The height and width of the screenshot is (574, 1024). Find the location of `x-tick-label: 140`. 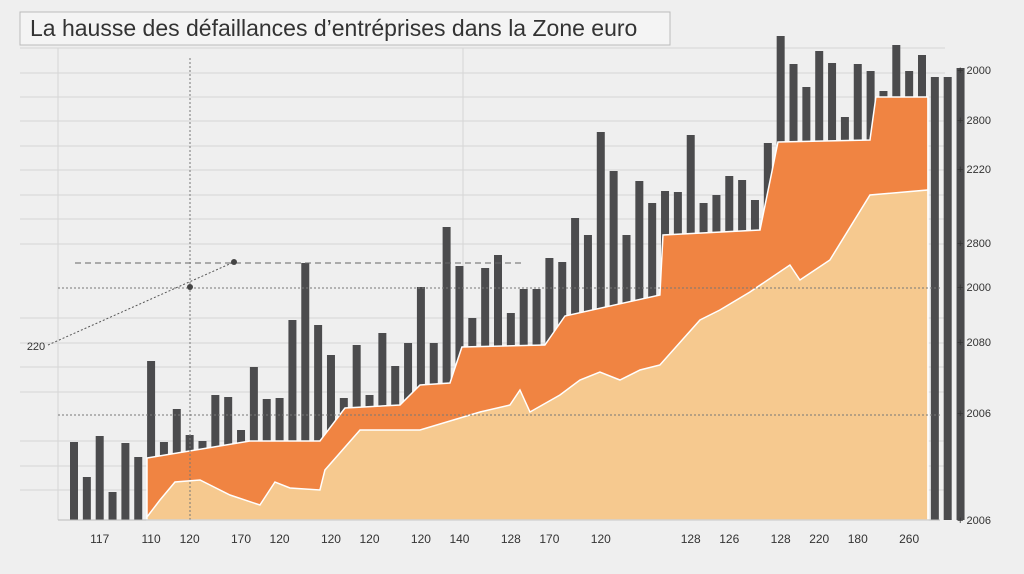

x-tick-label: 140 is located at coordinates (459, 539).